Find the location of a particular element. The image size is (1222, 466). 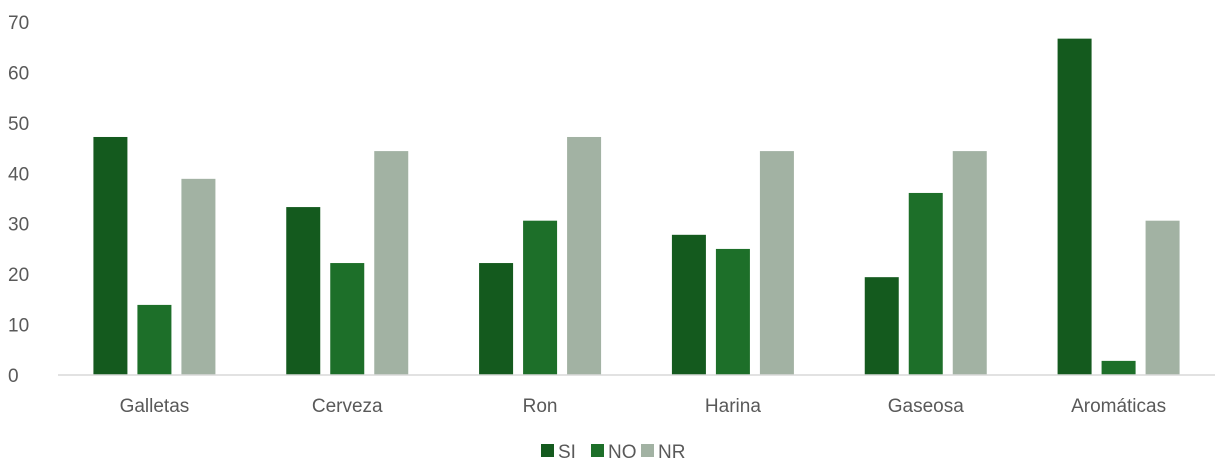

legend-label-no: NO is located at coordinates (622, 452).